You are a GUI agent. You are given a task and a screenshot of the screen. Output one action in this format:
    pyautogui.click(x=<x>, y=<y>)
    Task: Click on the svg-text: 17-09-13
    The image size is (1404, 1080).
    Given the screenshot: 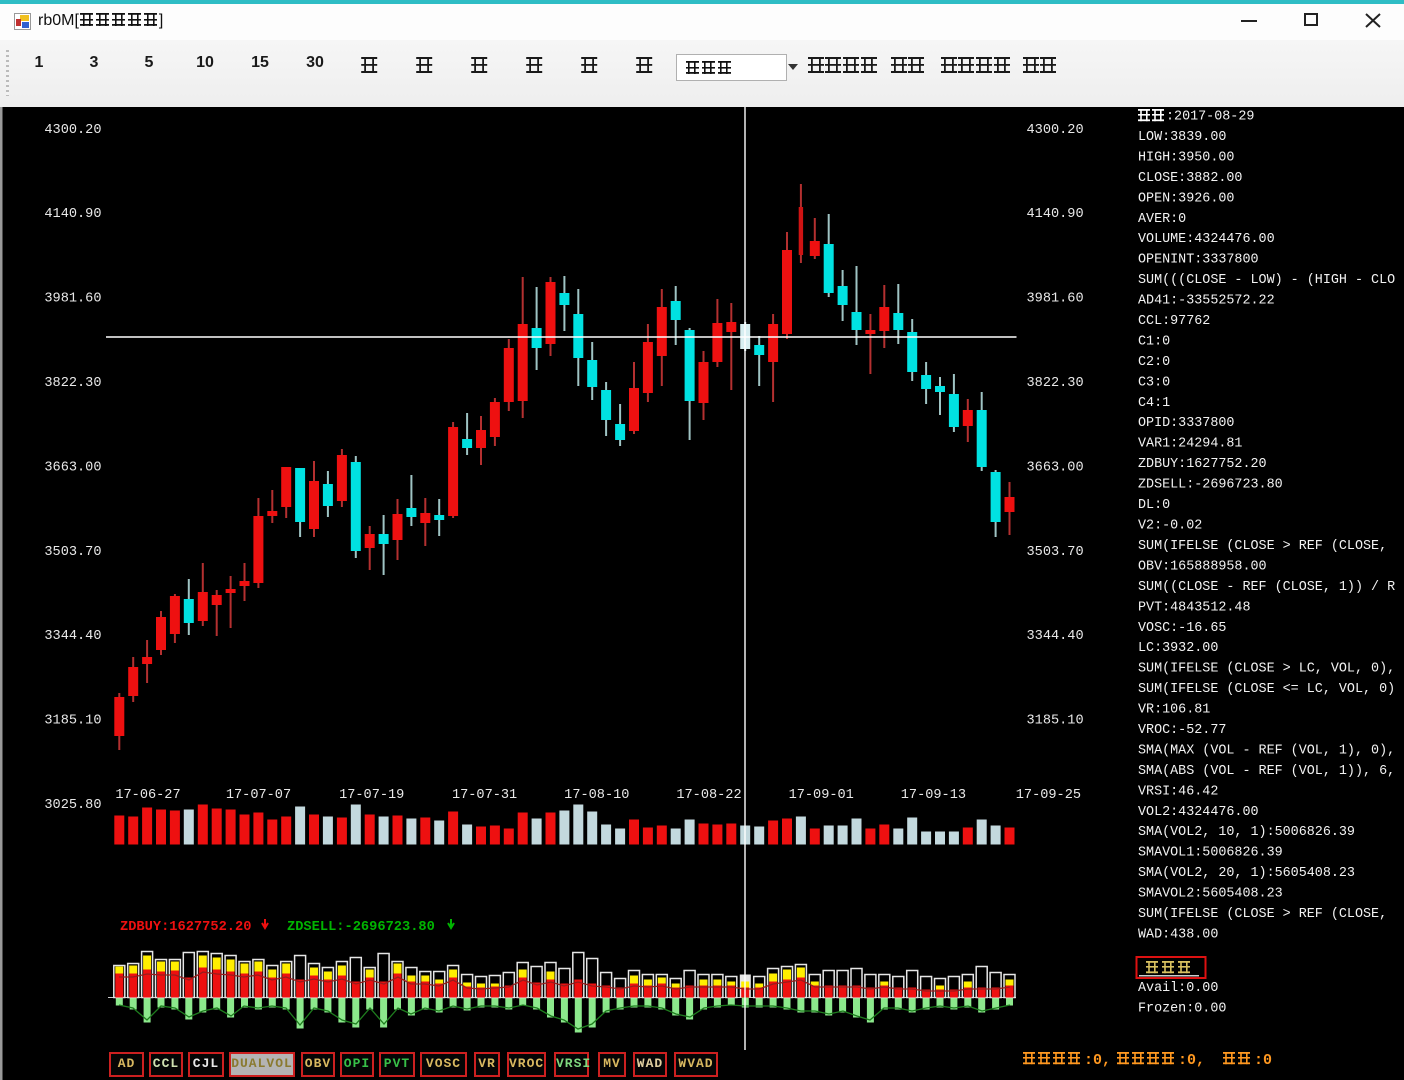 What is the action you would take?
    pyautogui.click(x=933, y=795)
    